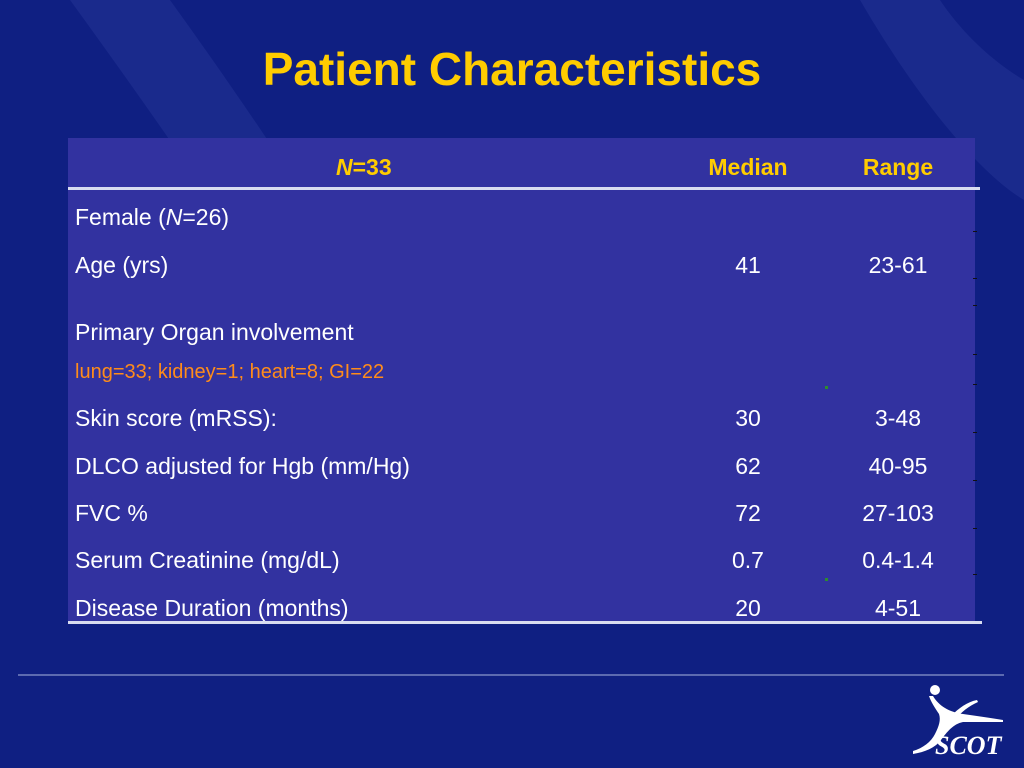 The height and width of the screenshot is (768, 1024). What do you see at coordinates (230, 372) in the screenshot?
I see `row-sublabel: lung=33; kidney=1; heart=8; GI=22` at bounding box center [230, 372].